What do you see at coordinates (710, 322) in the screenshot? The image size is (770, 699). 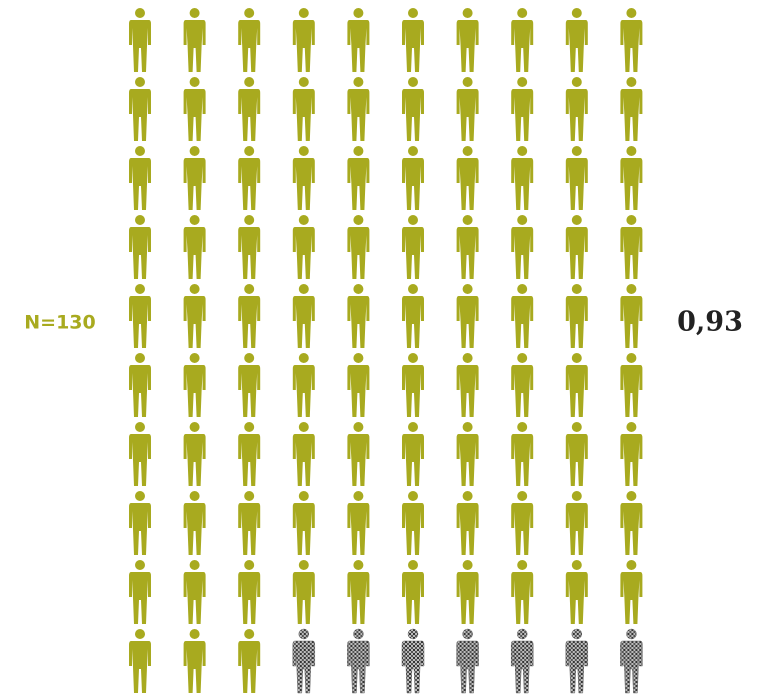 I see `value-label: 0,93` at bounding box center [710, 322].